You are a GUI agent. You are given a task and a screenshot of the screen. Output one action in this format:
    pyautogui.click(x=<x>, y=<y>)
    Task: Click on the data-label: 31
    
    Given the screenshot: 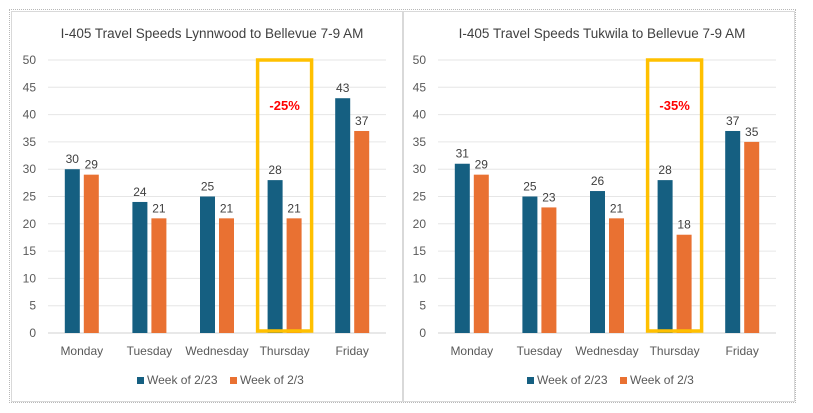 What is the action you would take?
    pyautogui.click(x=463, y=154)
    